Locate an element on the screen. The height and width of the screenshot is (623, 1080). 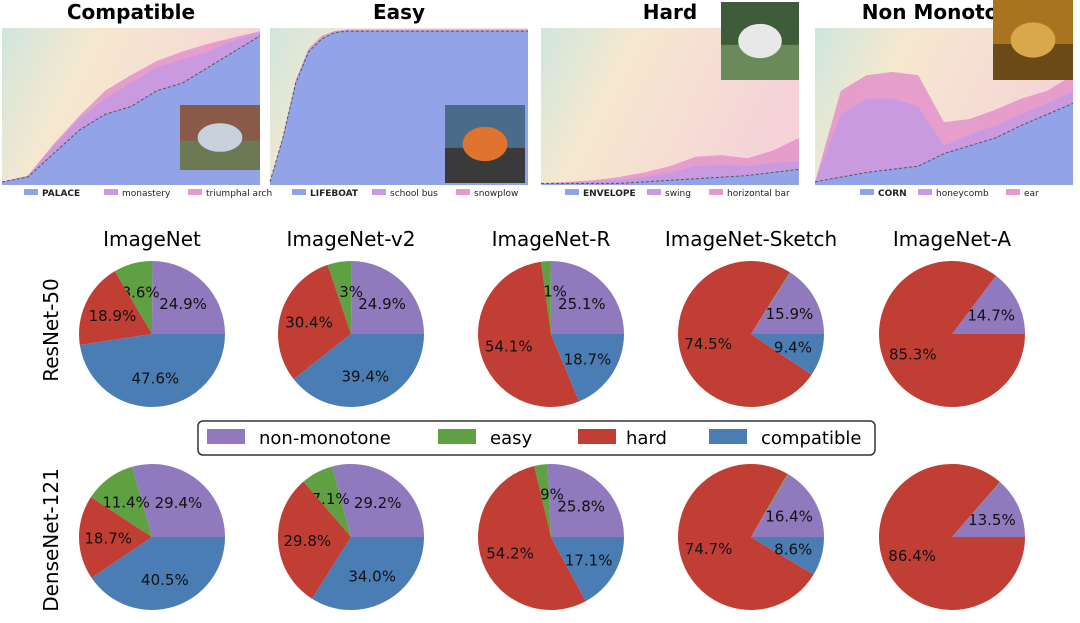
pie-label: 54.1% is located at coordinates (509, 347).